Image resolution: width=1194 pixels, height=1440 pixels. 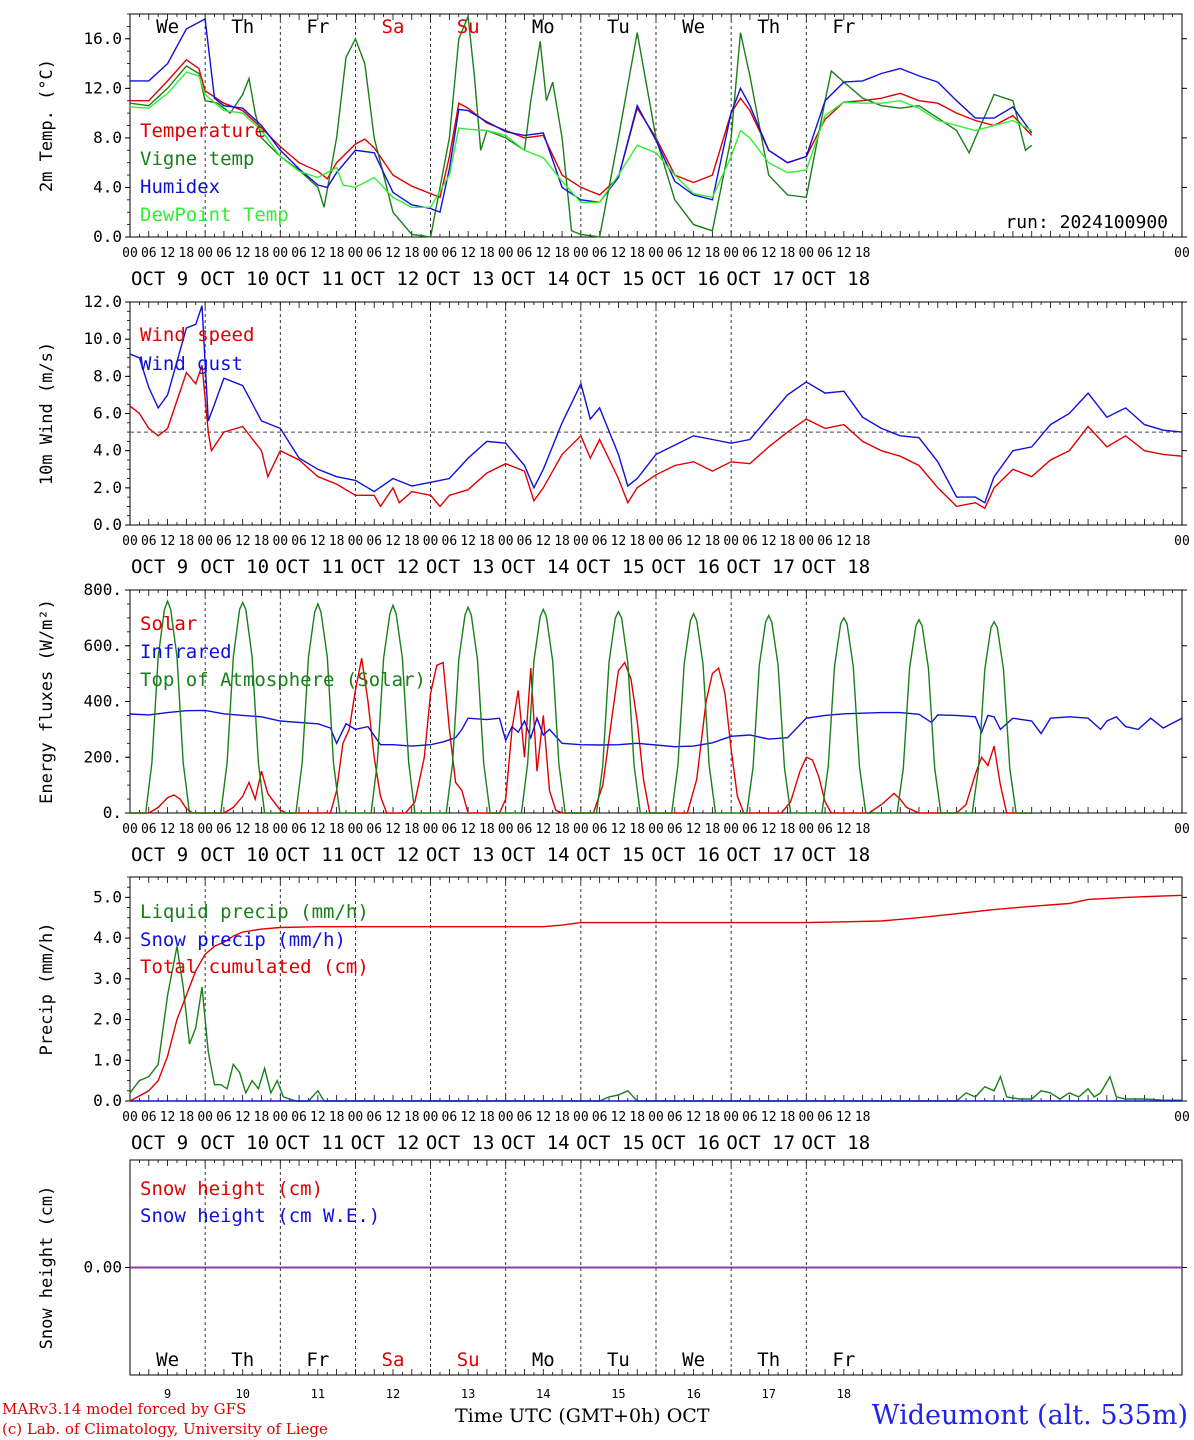 What do you see at coordinates (167, 1394) in the screenshot?
I see `day-number-label: 9` at bounding box center [167, 1394].